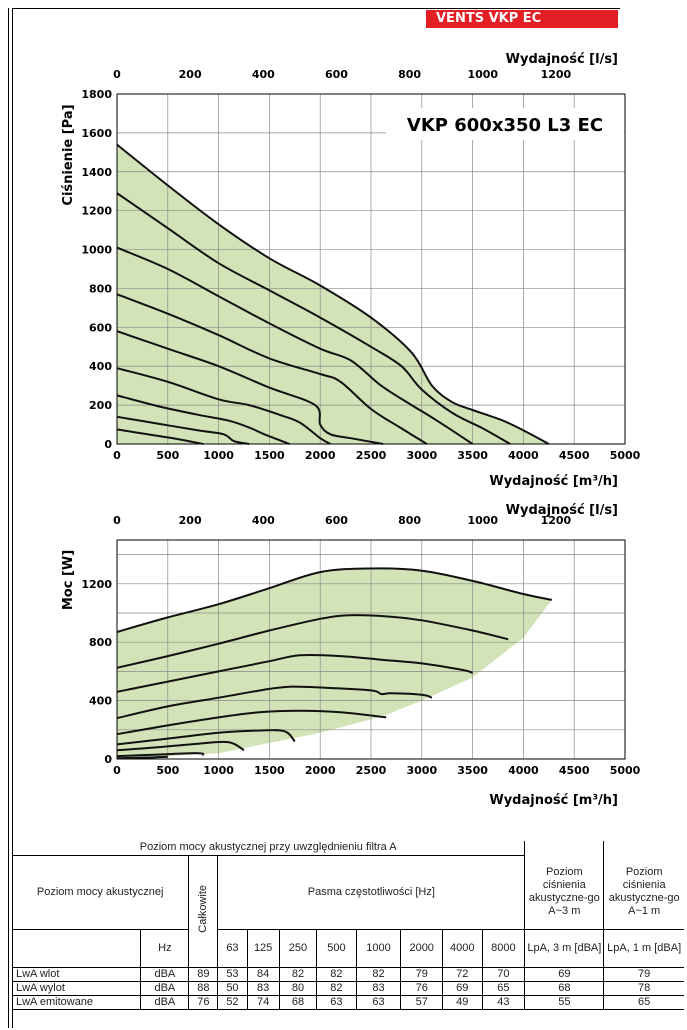 The height and width of the screenshot is (1030, 687). What do you see at coordinates (643, 948) in the screenshot?
I see `lpa1-header: LpA, 1 m [dBA]` at bounding box center [643, 948].